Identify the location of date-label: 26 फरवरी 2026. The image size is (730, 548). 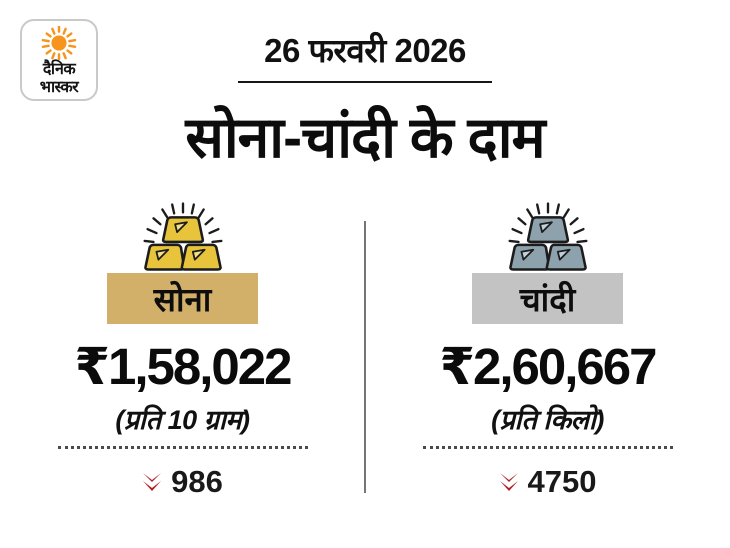
(365, 55).